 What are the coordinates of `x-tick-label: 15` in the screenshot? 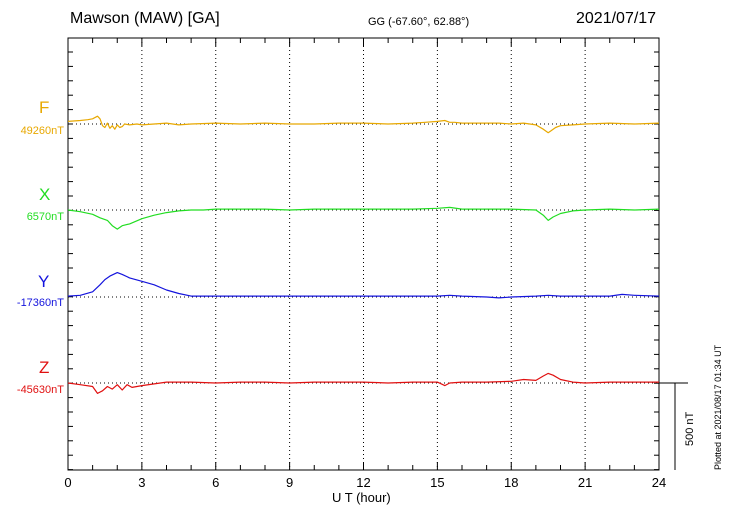 It's located at (437, 482).